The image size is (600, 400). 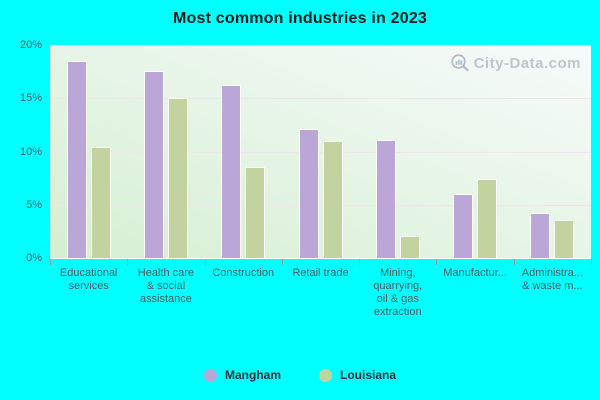 What do you see at coordinates (252, 375) in the screenshot?
I see `legend-label: Mangham` at bounding box center [252, 375].